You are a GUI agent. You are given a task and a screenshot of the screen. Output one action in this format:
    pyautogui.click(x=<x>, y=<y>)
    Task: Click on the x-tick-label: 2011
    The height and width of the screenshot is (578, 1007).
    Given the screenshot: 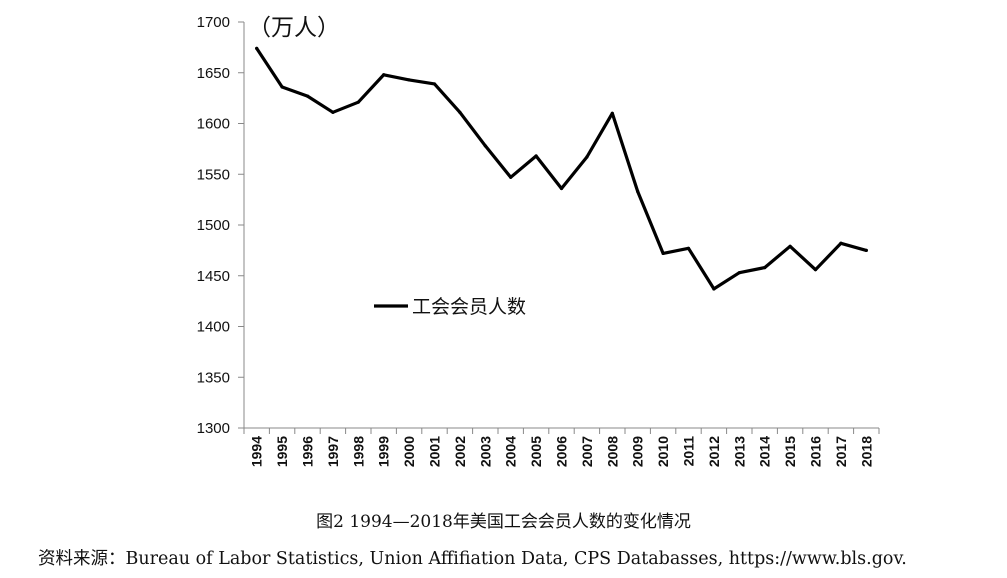 What is the action you would take?
    pyautogui.click(x=689, y=451)
    